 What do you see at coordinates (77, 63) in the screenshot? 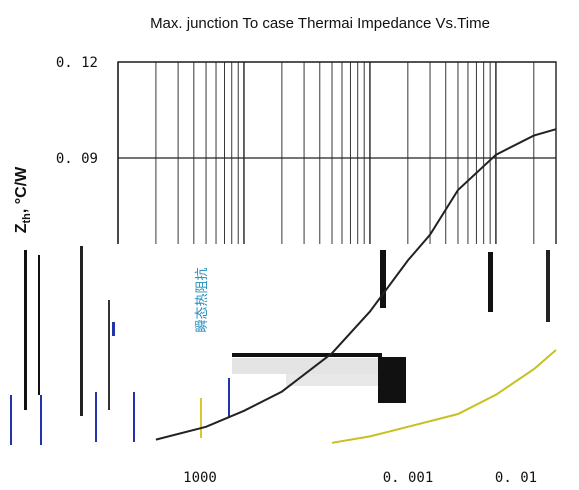
I see `y-tick-label: 0. 12` at bounding box center [77, 63].